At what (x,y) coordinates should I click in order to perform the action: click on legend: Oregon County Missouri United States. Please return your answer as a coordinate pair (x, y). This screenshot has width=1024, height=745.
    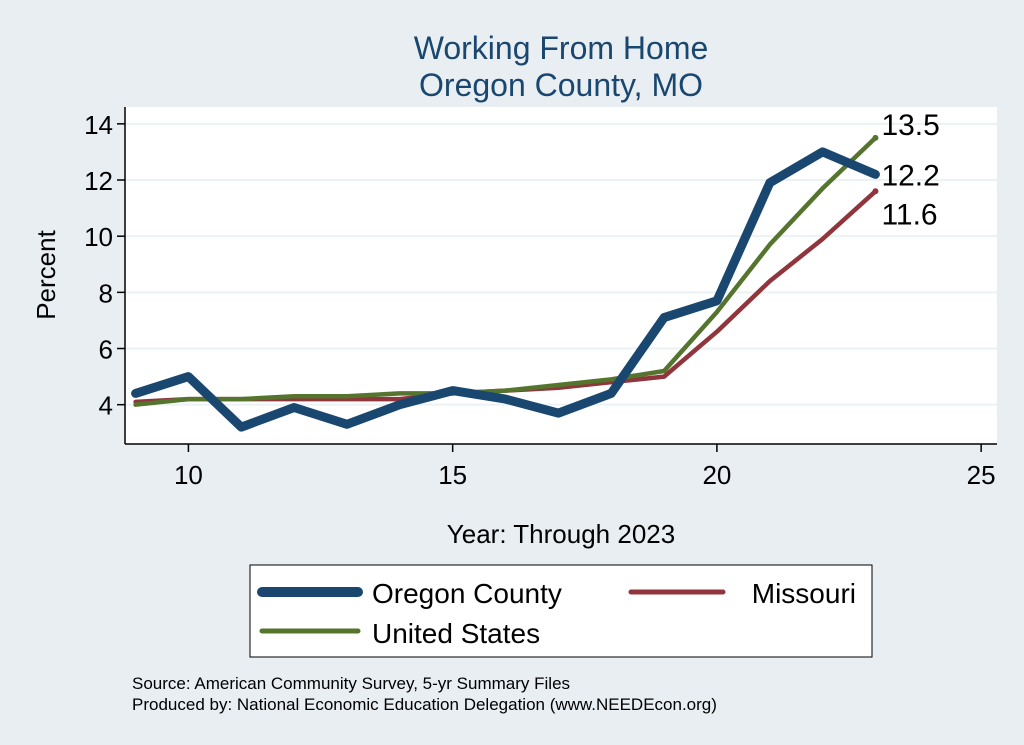
    Looking at the image, I should click on (561, 611).